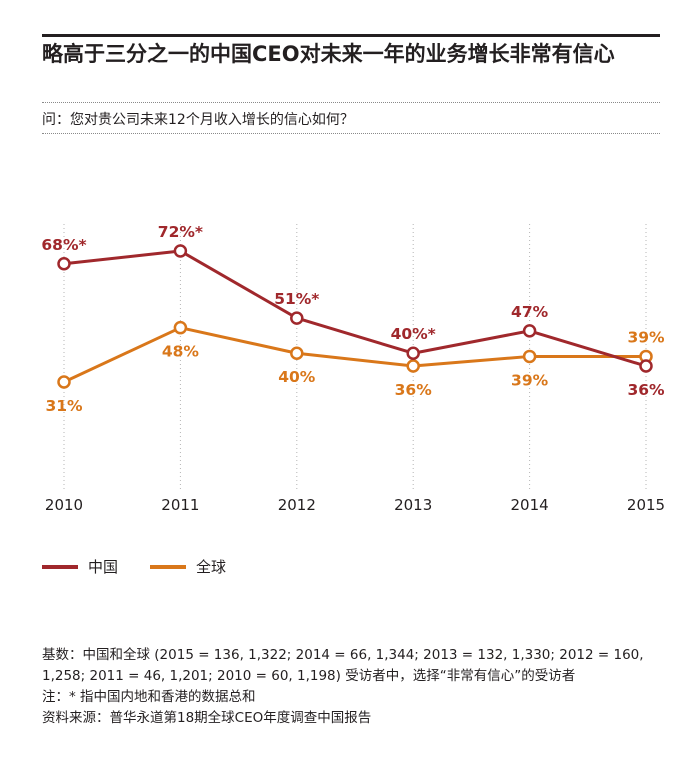  I want to click on legend-label-global: 全球, so click(211, 567).